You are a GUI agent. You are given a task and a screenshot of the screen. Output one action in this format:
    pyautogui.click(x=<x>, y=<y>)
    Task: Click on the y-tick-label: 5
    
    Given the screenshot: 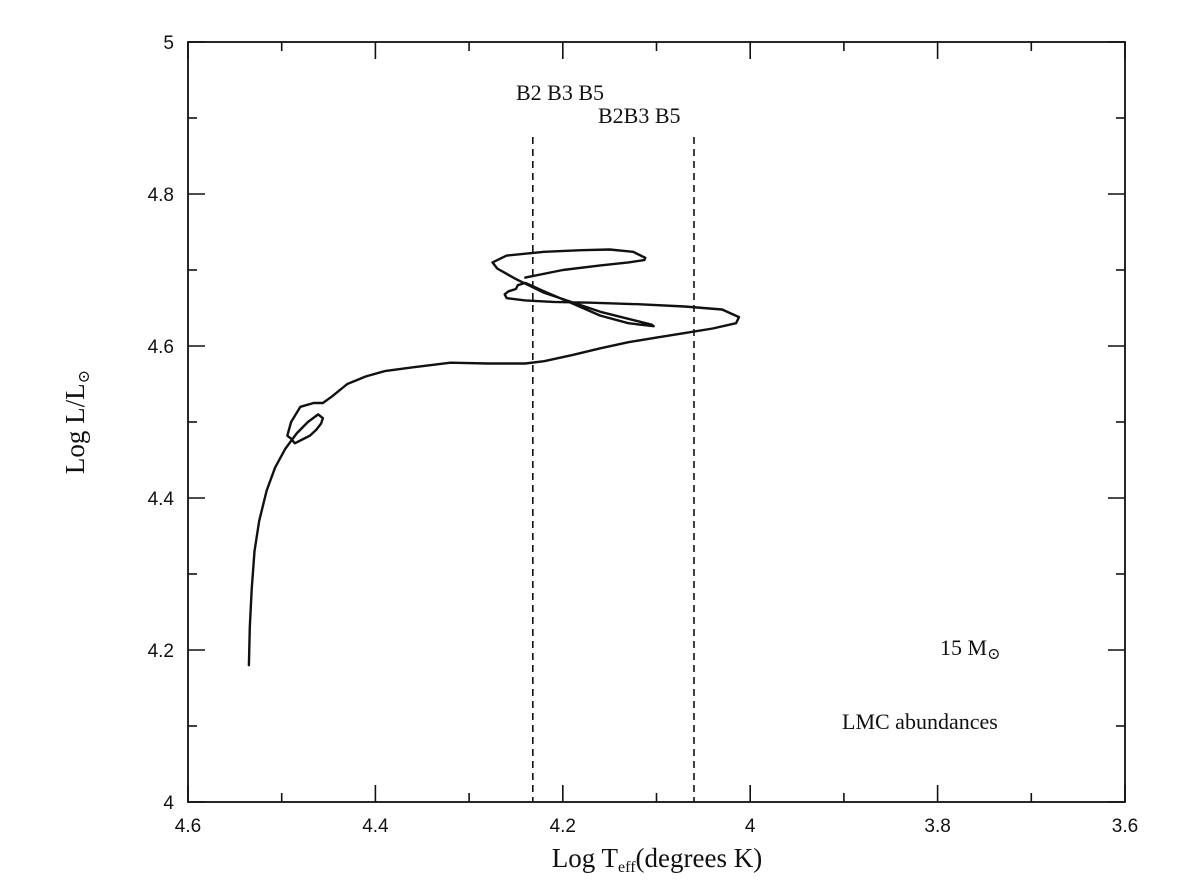 What is the action you would take?
    pyautogui.click(x=168, y=43)
    